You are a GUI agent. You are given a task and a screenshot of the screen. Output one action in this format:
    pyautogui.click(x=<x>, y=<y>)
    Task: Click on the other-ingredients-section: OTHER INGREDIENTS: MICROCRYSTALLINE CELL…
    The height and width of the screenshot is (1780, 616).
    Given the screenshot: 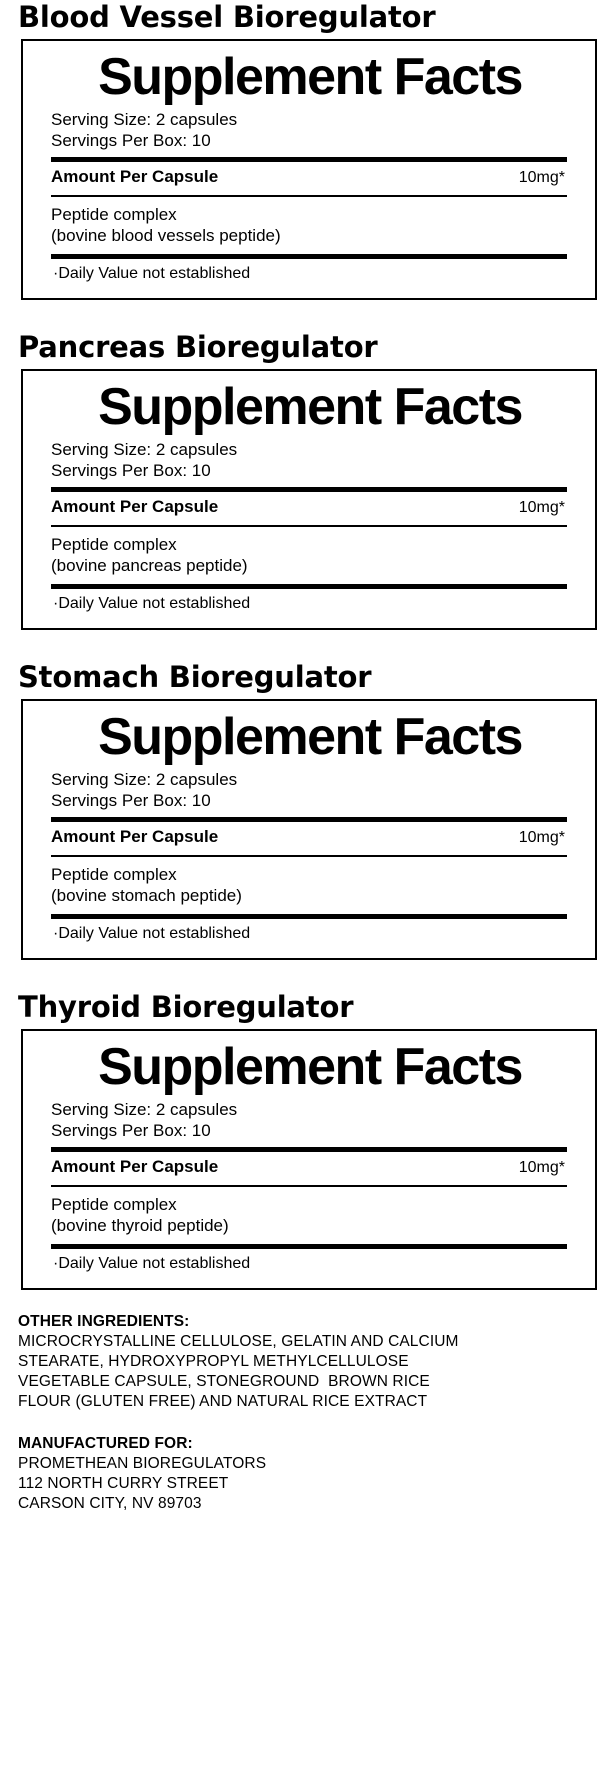 What is the action you would take?
    pyautogui.click(x=308, y=1362)
    